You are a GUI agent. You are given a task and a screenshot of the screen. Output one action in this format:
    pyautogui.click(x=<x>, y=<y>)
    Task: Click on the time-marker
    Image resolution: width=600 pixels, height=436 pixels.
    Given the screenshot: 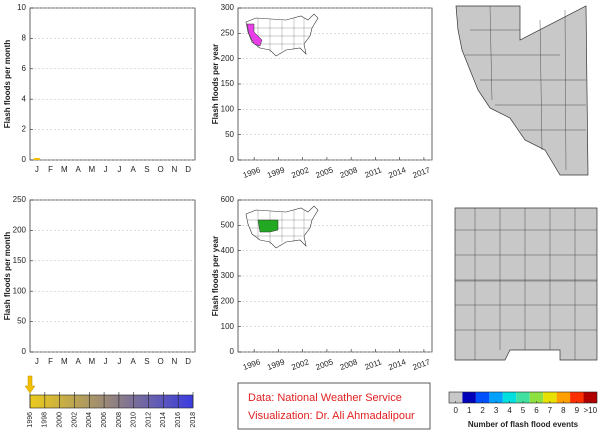 What is the action you would take?
    pyautogui.click(x=30, y=384)
    